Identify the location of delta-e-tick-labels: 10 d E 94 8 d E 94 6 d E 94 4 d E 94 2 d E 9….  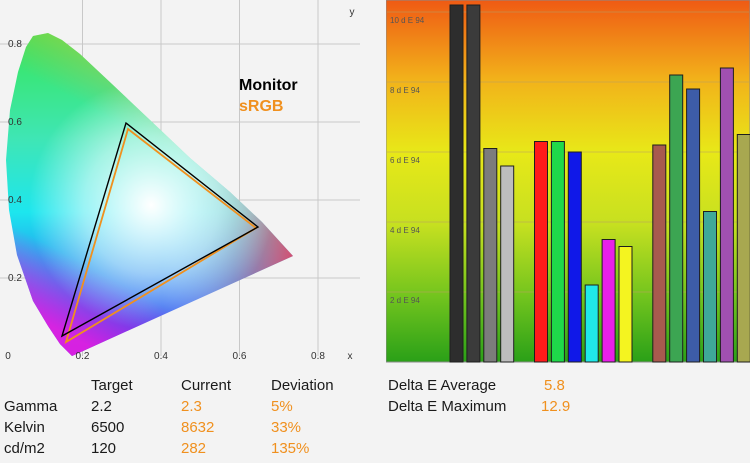
(407, 160).